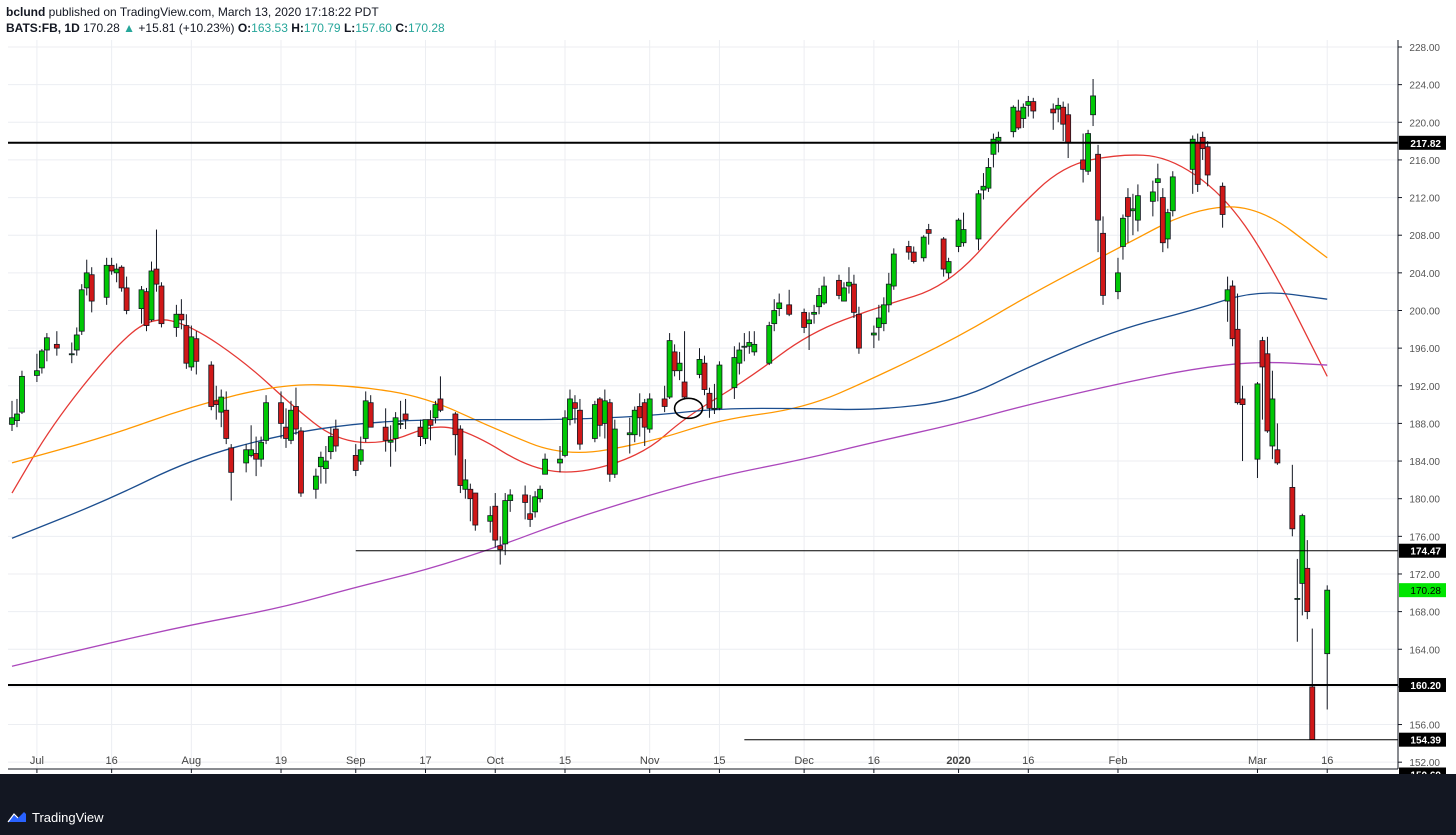  Describe the element at coordinates (1425, 741) in the screenshot. I see `price-line-label: 154.39` at that location.